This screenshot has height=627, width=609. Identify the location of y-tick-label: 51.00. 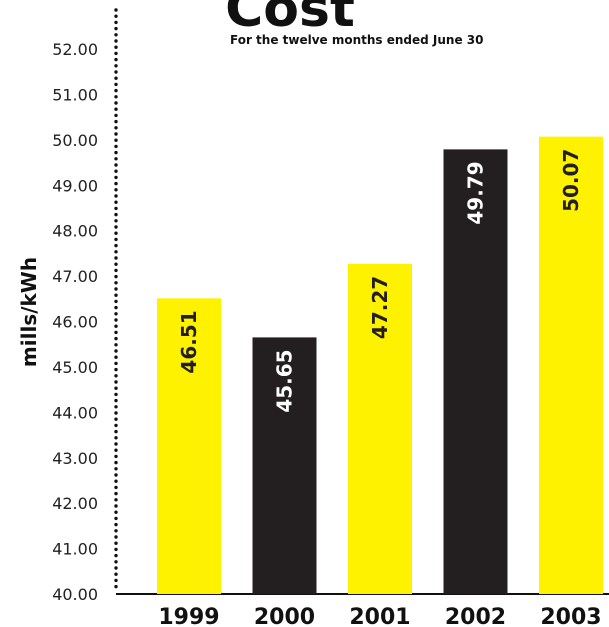
(75, 94).